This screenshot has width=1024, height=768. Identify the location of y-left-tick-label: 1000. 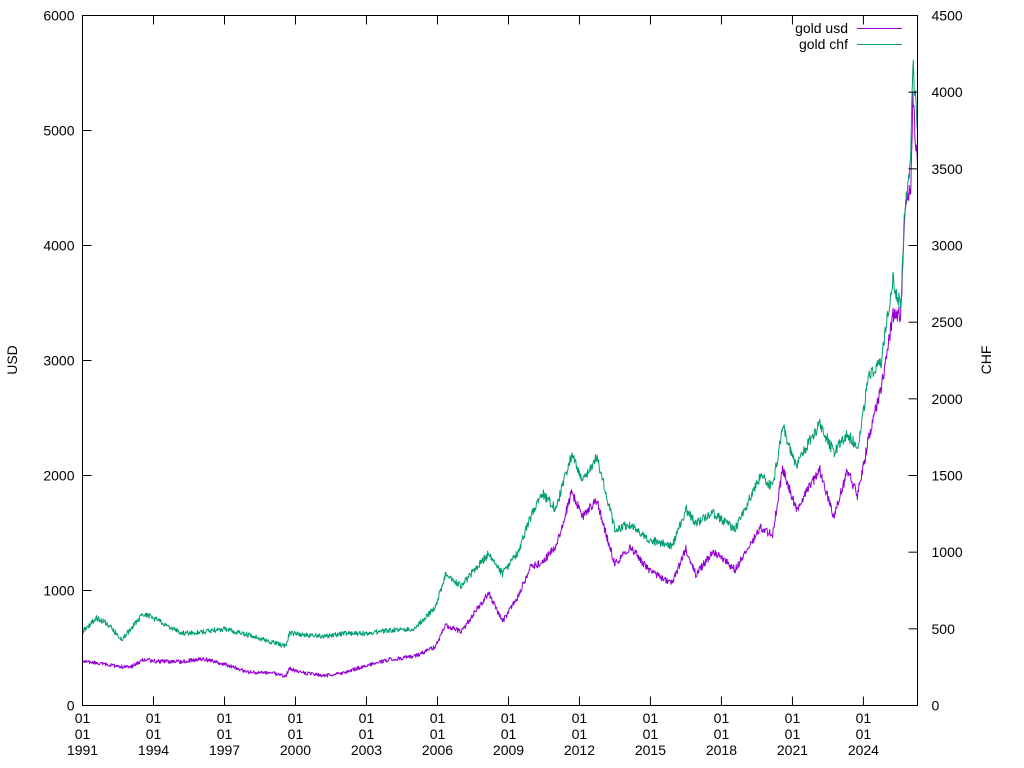
(58, 591).